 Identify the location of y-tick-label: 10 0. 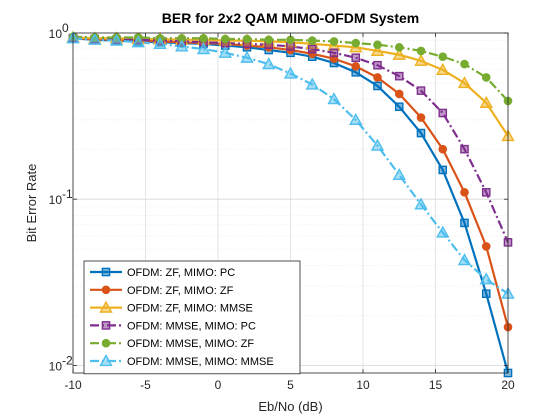
(59, 31).